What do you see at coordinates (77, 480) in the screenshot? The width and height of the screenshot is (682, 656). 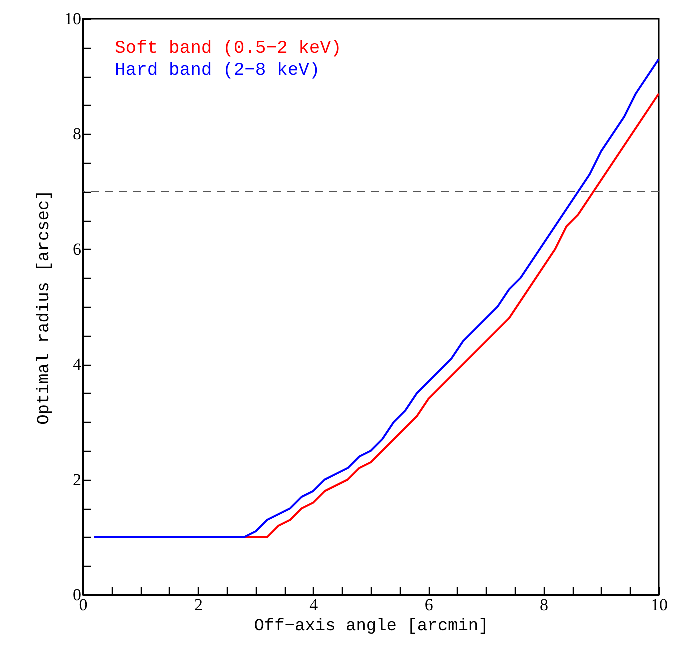 I see `y-tick-label: 2` at bounding box center [77, 480].